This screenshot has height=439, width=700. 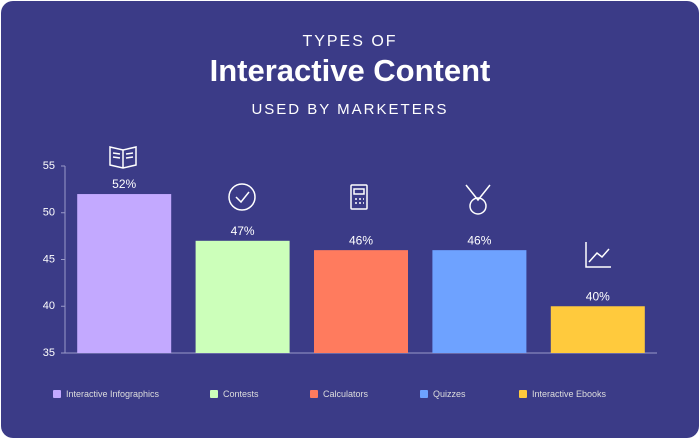 What do you see at coordinates (569, 394) in the screenshot?
I see `legend-label: Interactive Ebooks` at bounding box center [569, 394].